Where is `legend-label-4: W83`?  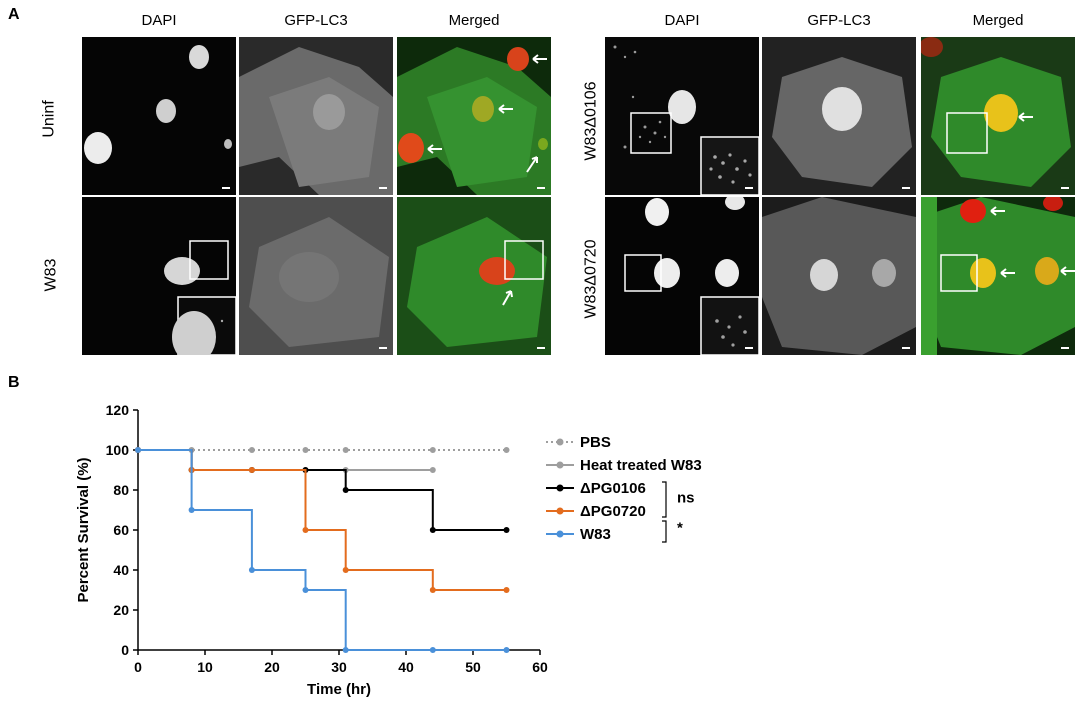 legend-label-4: W83 is located at coordinates (595, 534).